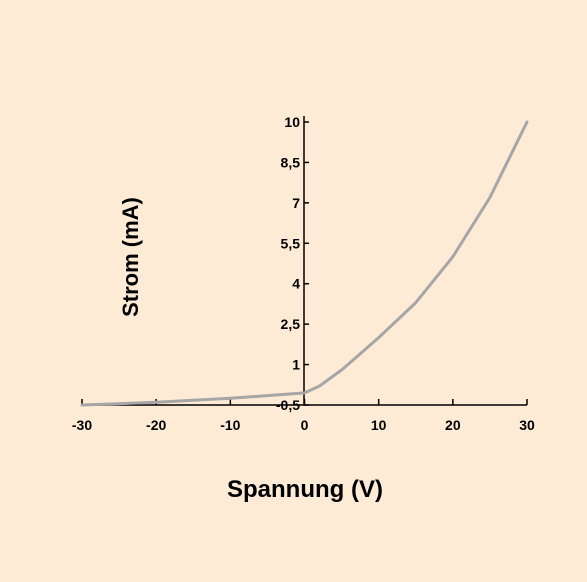  Describe the element at coordinates (303, 416) in the screenshot. I see `x-ticks: -30 -20 -10 0 10 20 30` at that location.